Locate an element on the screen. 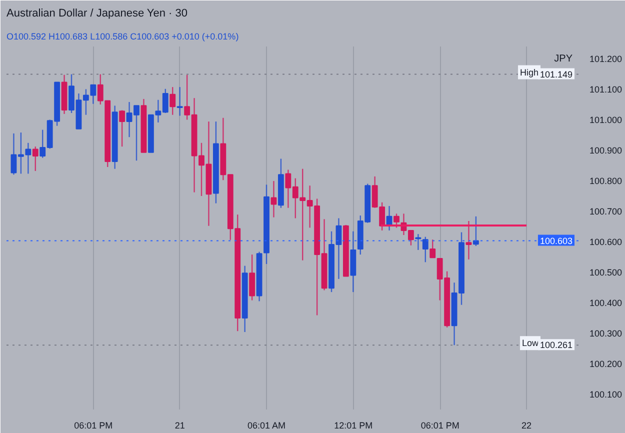 The height and width of the screenshot is (433, 625). y-tick-label: 100.300 is located at coordinates (606, 333).